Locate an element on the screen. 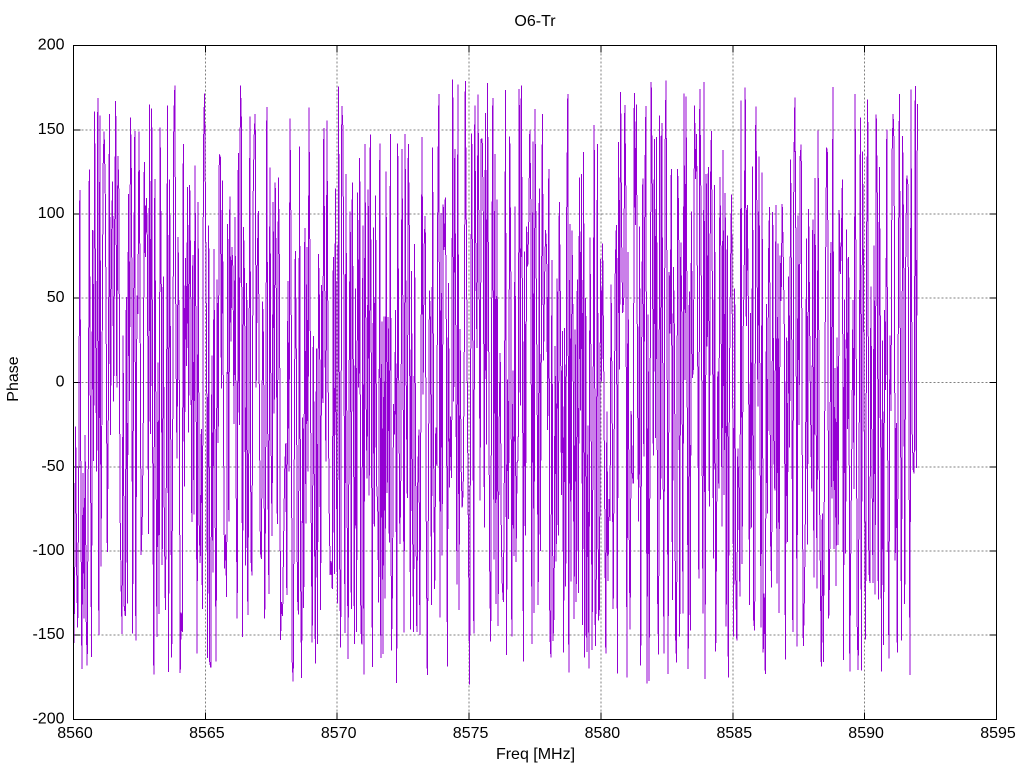  svg-text: 0 is located at coordinates (60, 382).